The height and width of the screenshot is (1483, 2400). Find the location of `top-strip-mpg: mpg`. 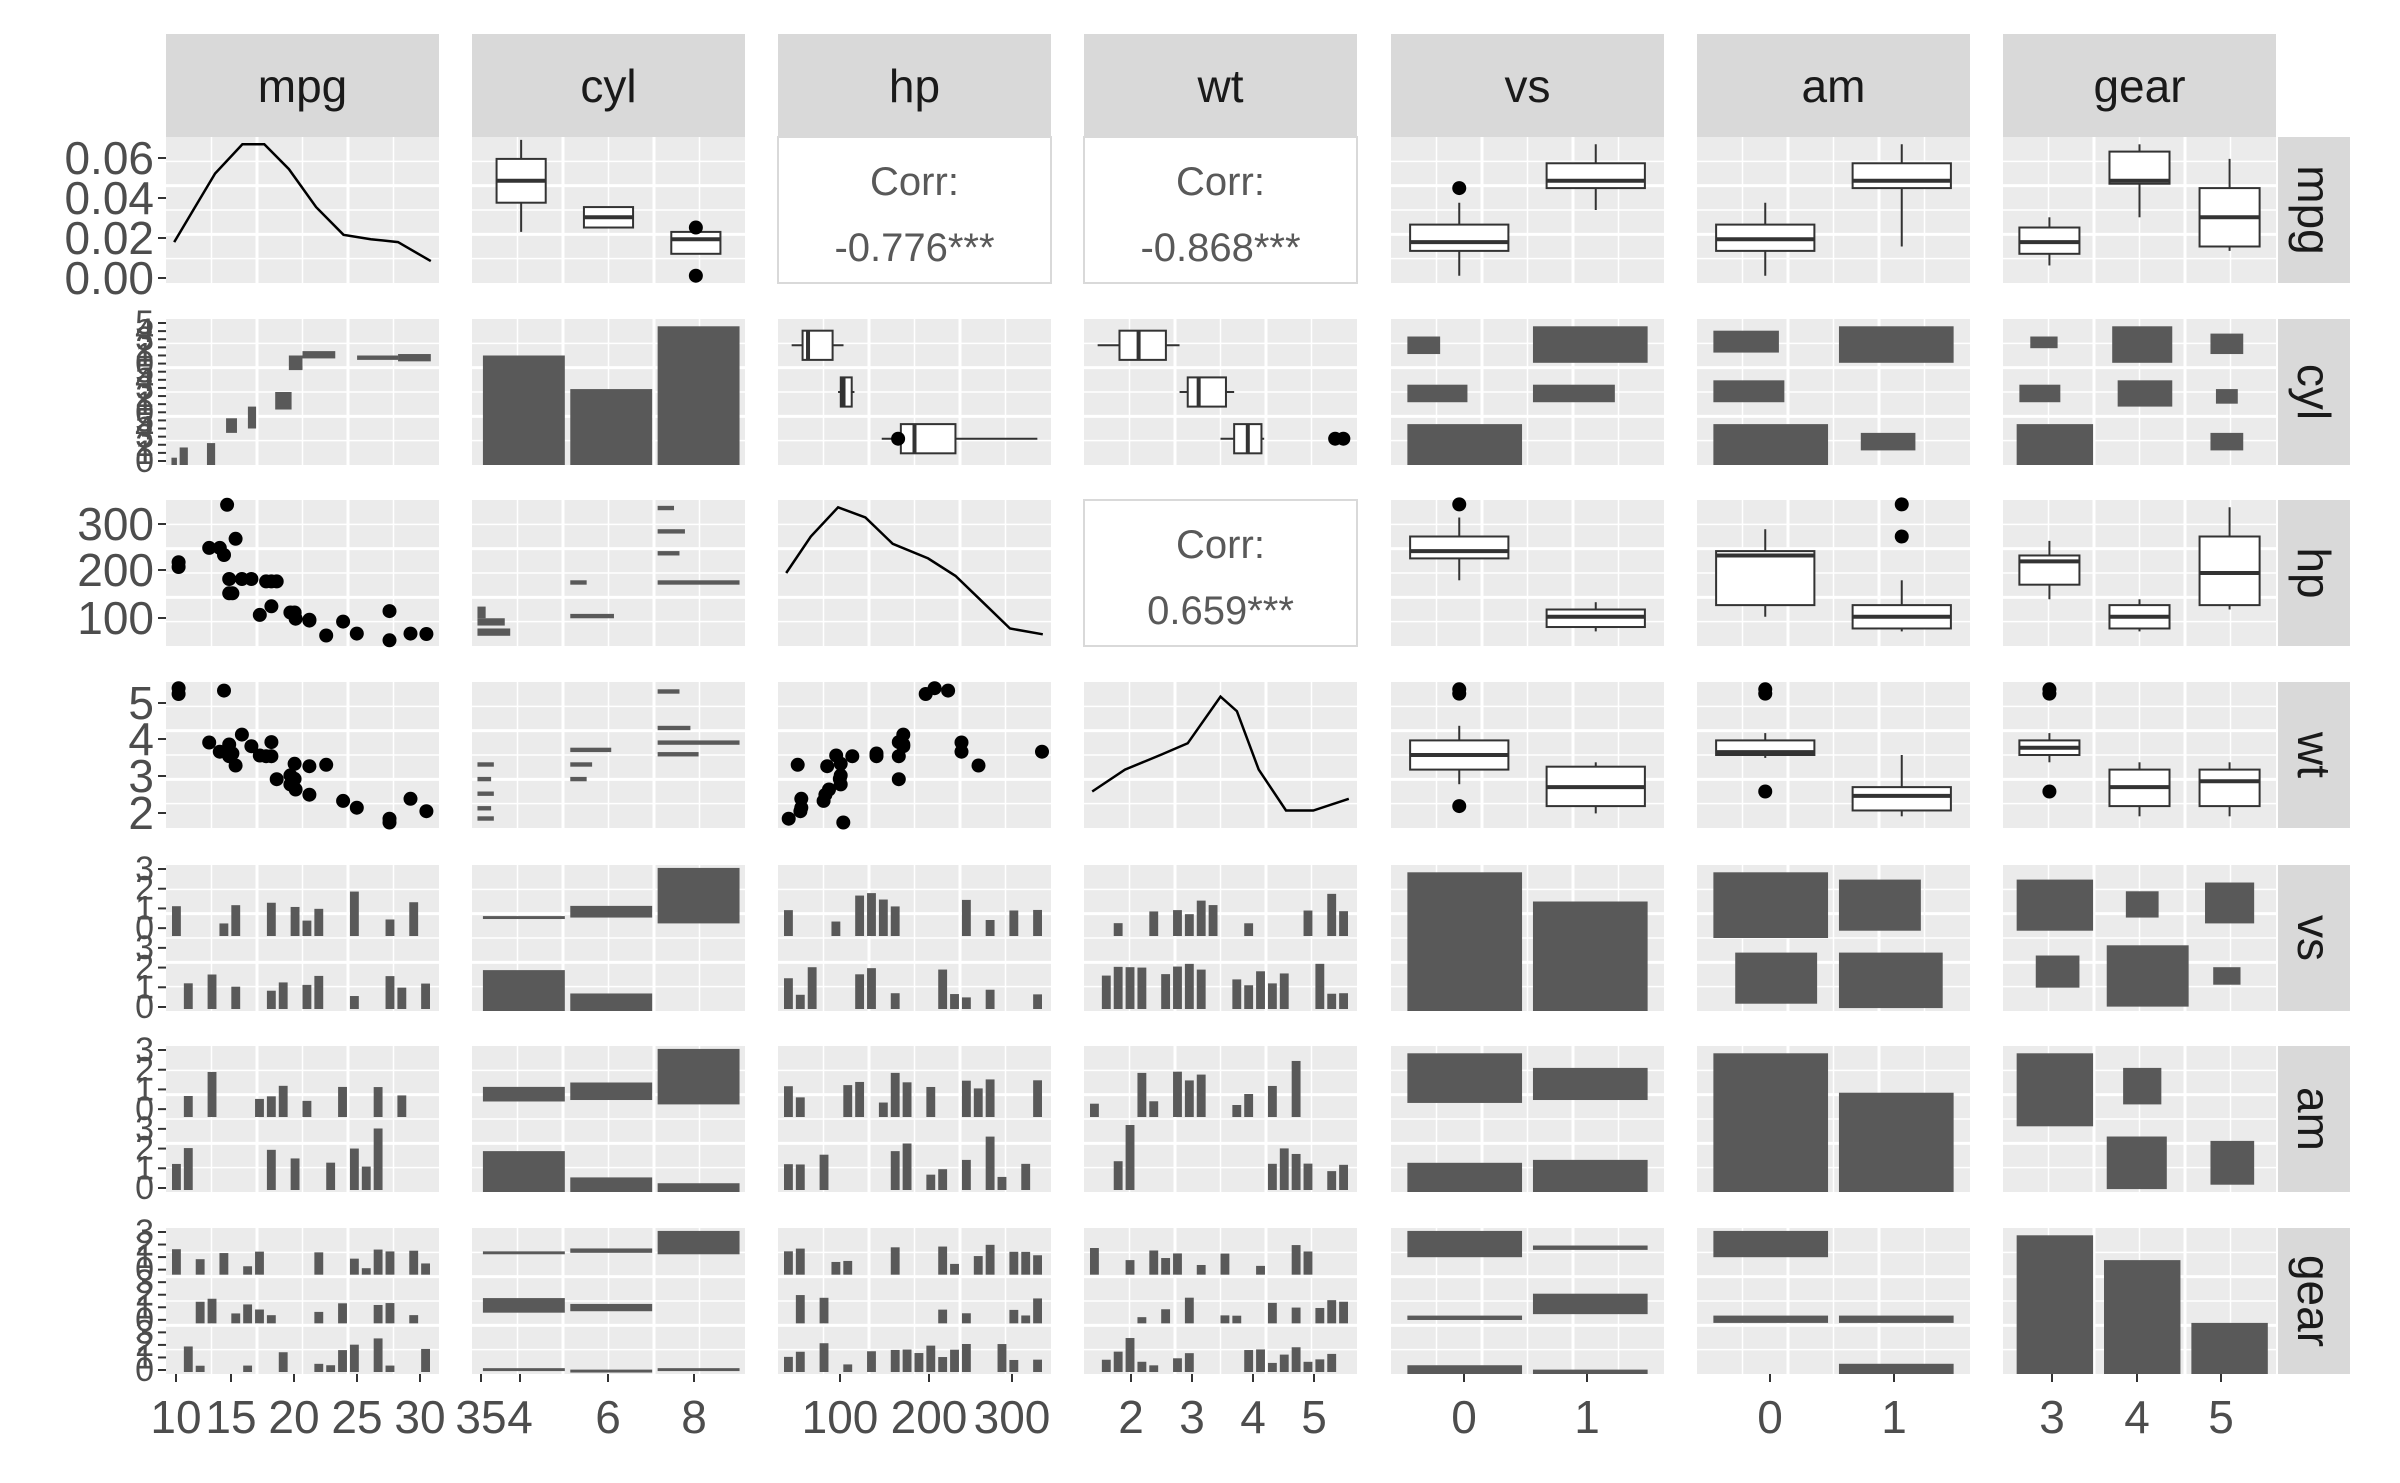

top-strip-mpg: mpg is located at coordinates (302, 85).